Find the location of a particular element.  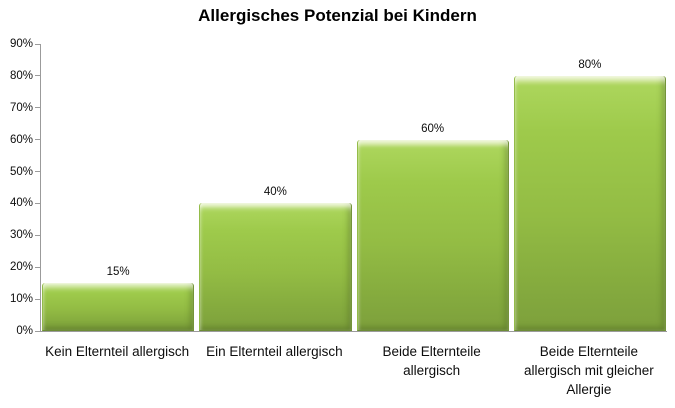

y-axis-tick-label: 10% is located at coordinates (21, 299).